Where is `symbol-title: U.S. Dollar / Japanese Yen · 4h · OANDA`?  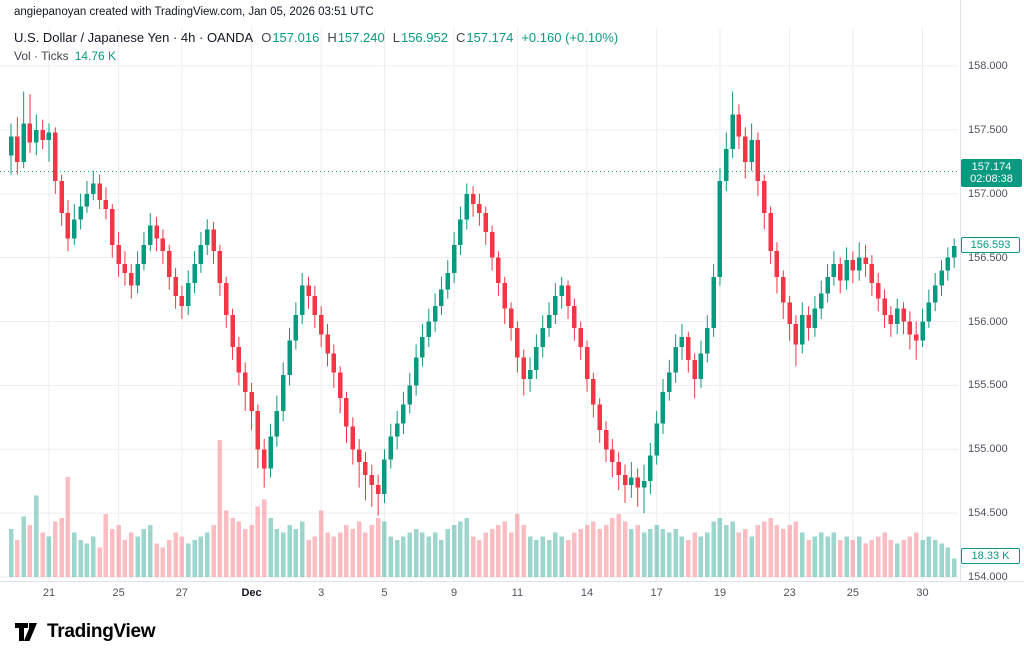 symbol-title: U.S. Dollar / Japanese Yen · 4h · OANDA is located at coordinates (134, 37).